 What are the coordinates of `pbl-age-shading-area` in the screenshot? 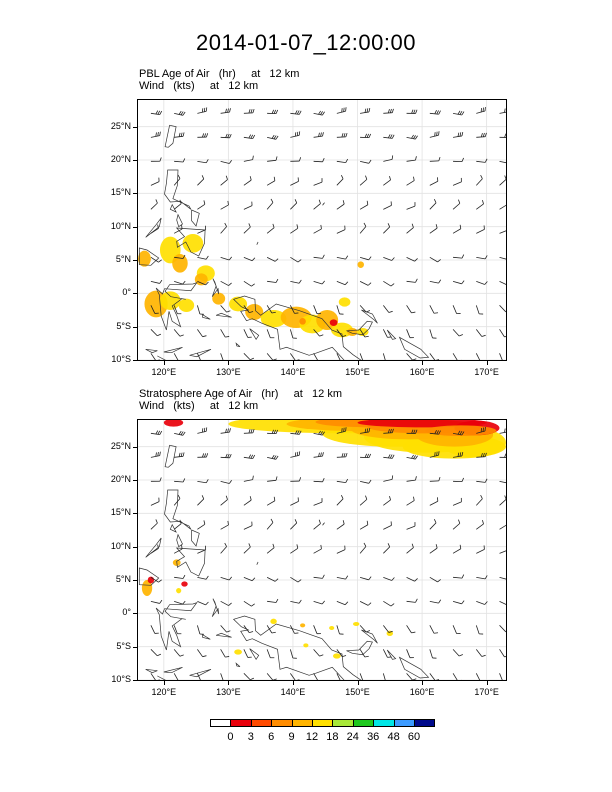 It's located at (180, 263).